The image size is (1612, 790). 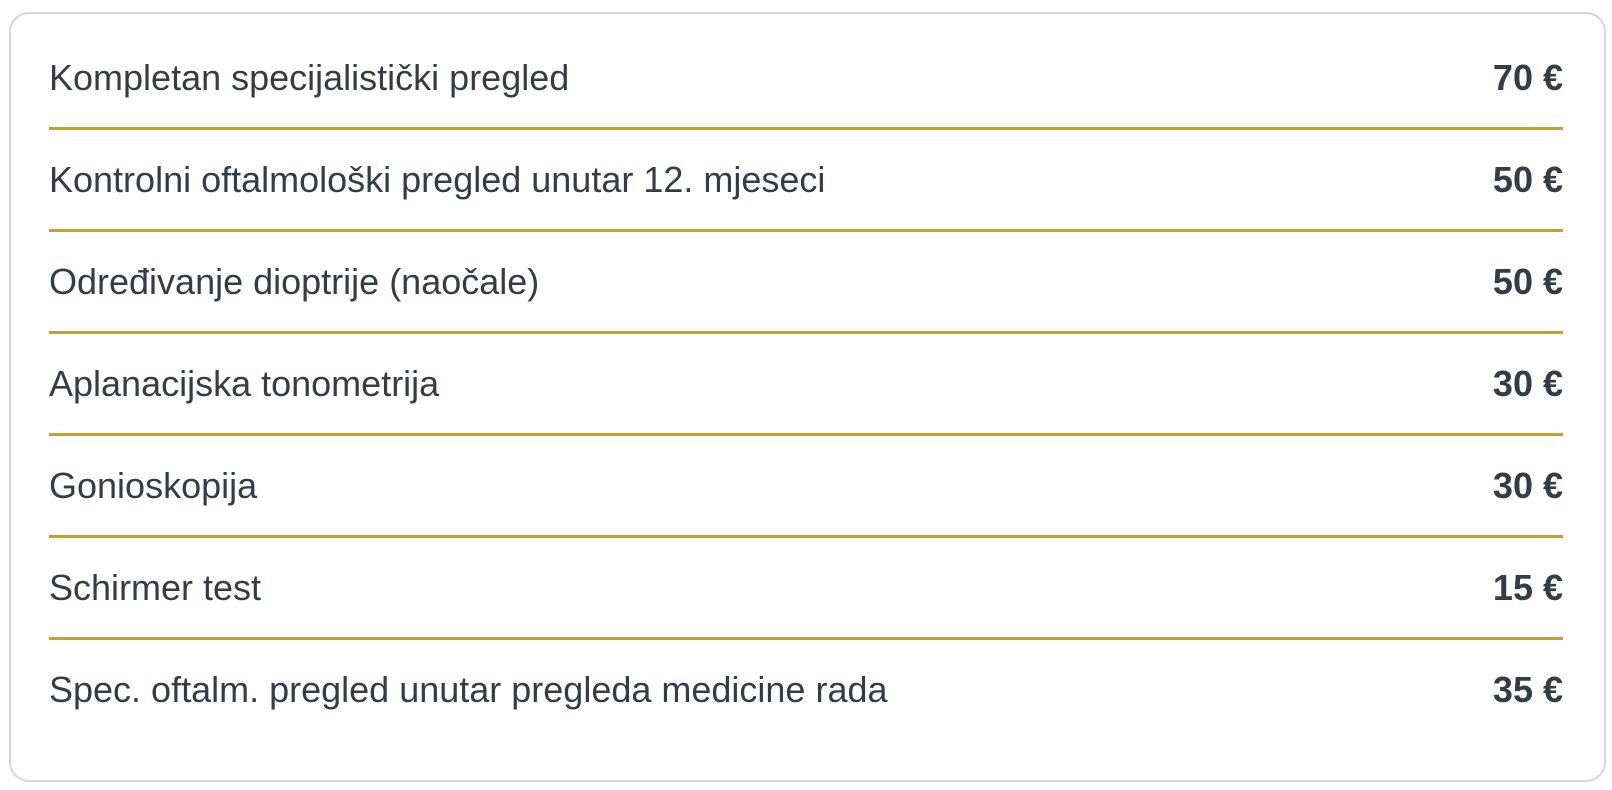 What do you see at coordinates (1527, 77) in the screenshot?
I see `service-price: 70 €` at bounding box center [1527, 77].